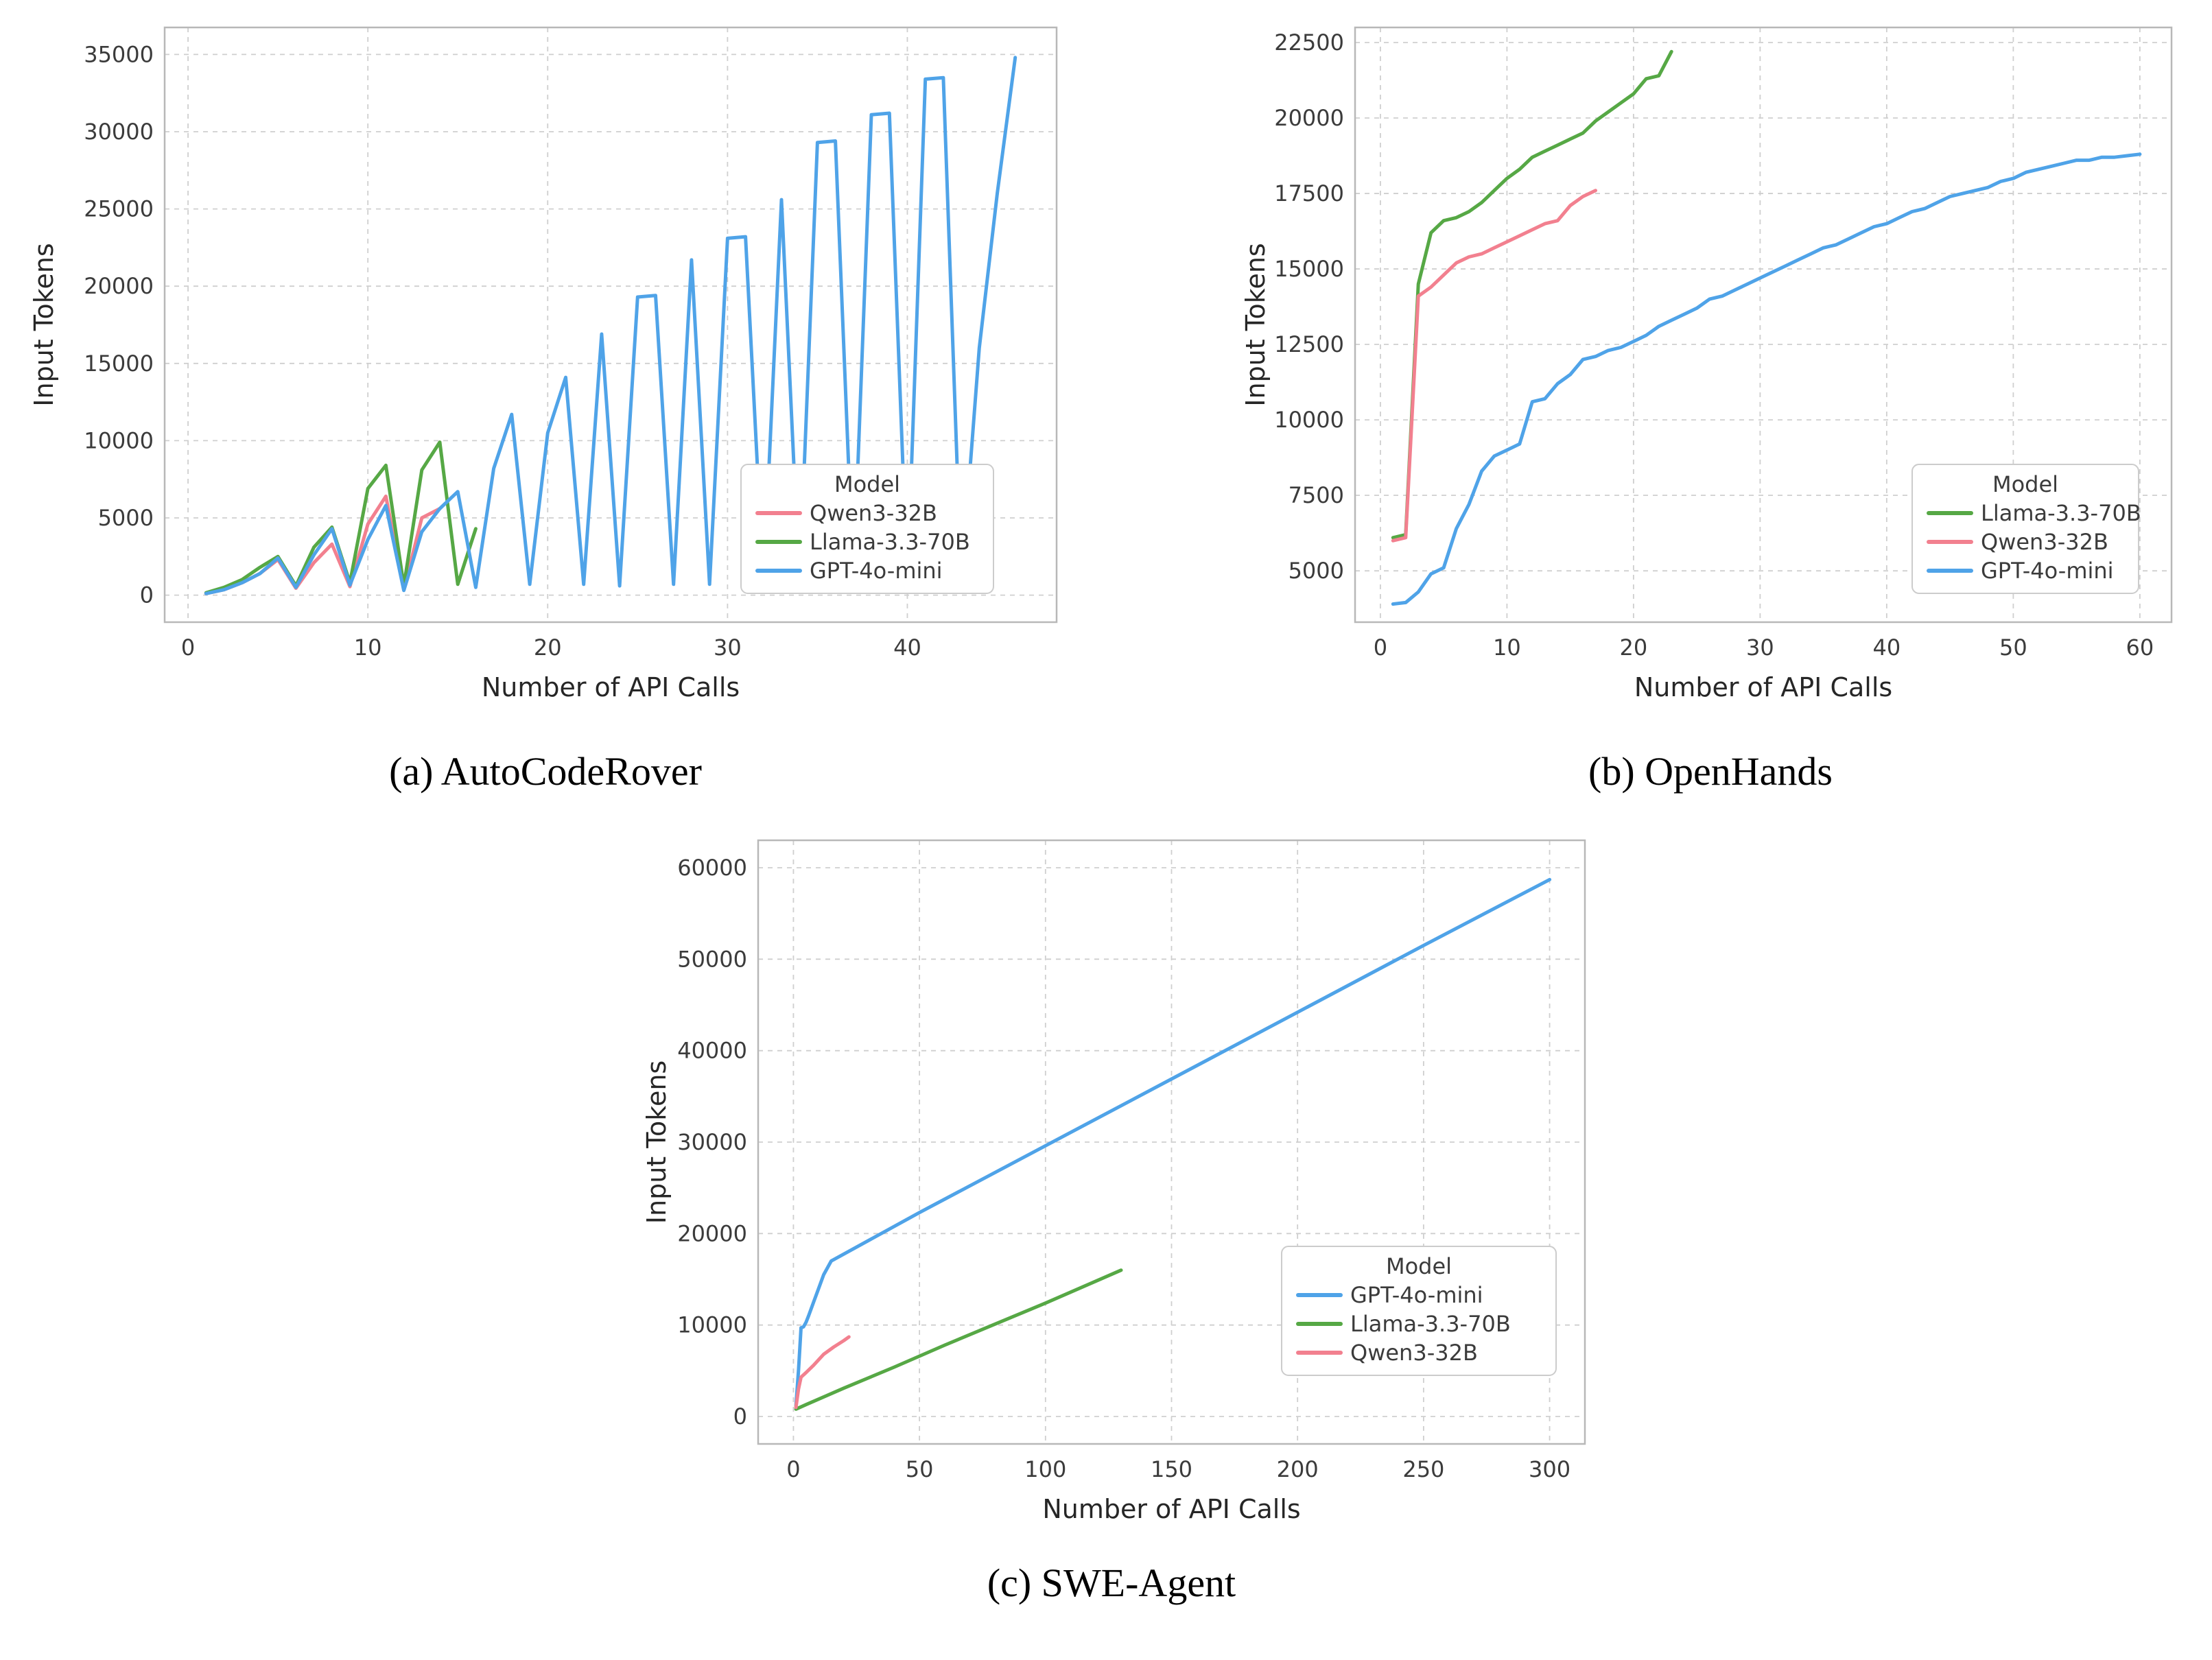 The height and width of the screenshot is (1660, 2212). I want to click on y-tick-label: 7500, so click(1316, 495).